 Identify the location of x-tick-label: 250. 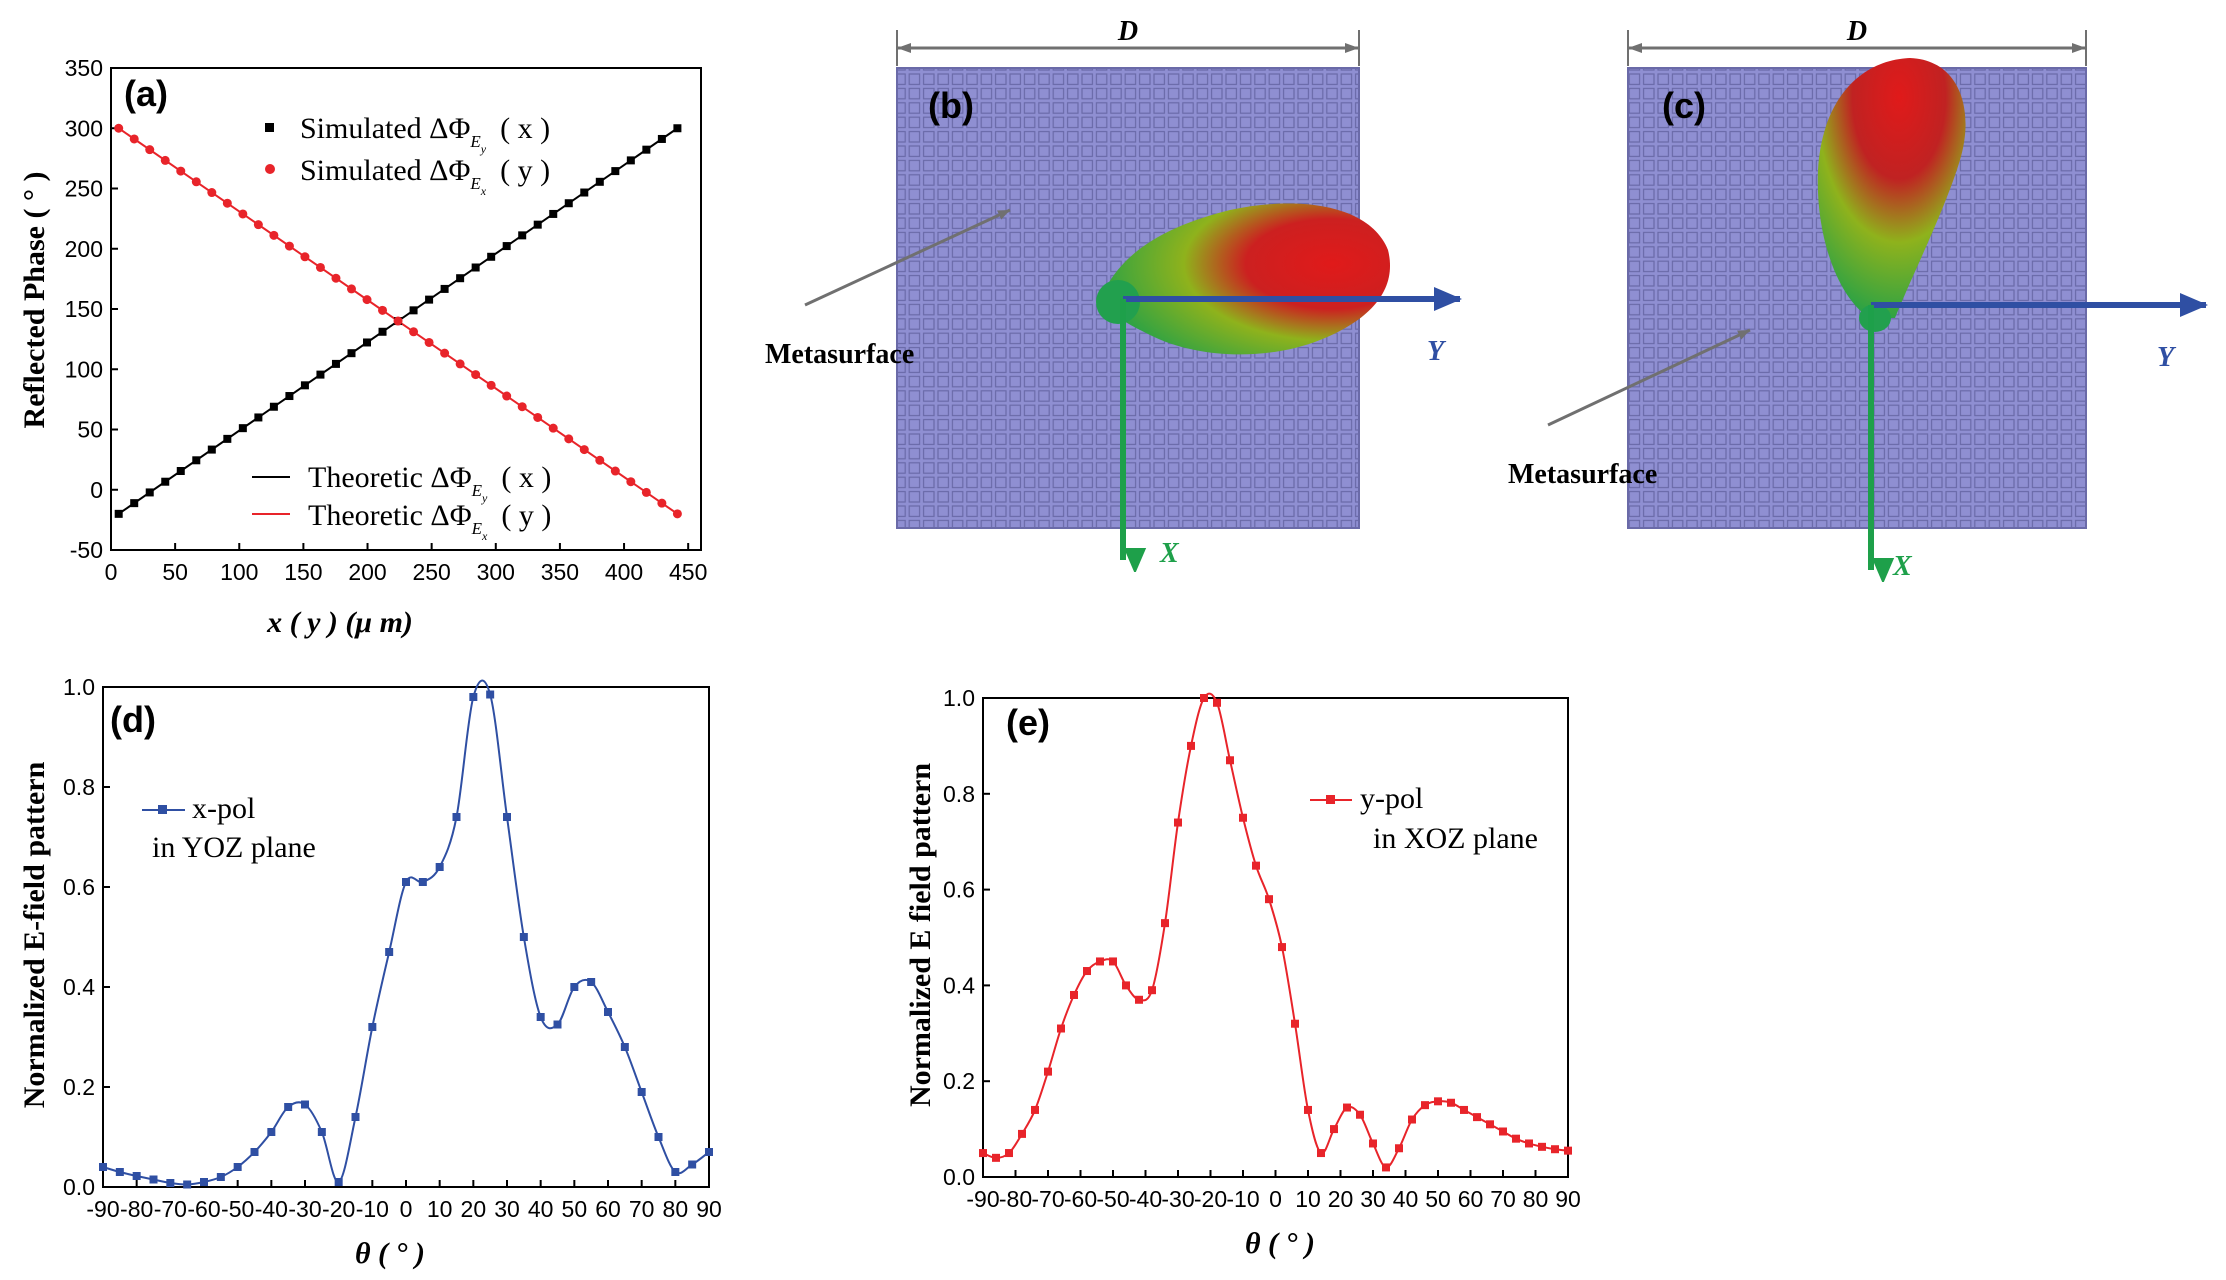
(431, 572).